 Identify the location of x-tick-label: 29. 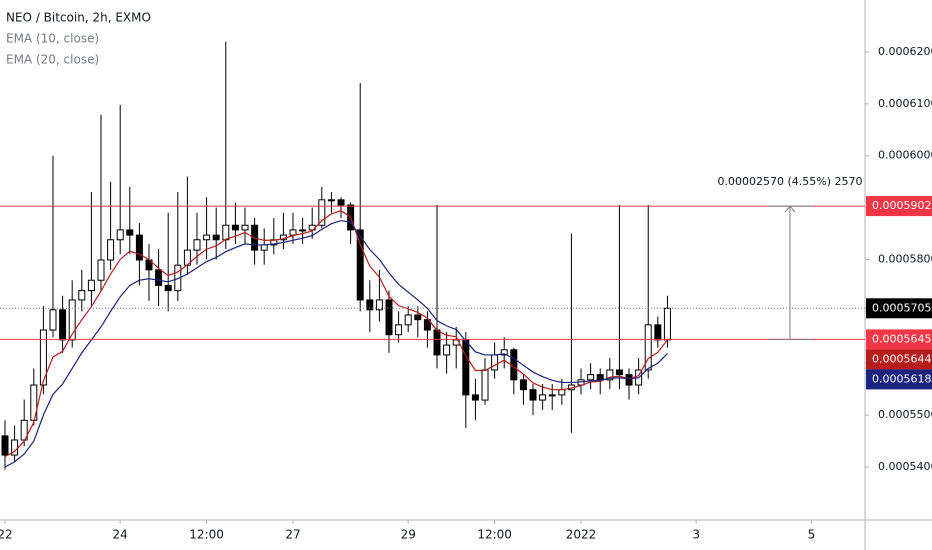
(408, 535).